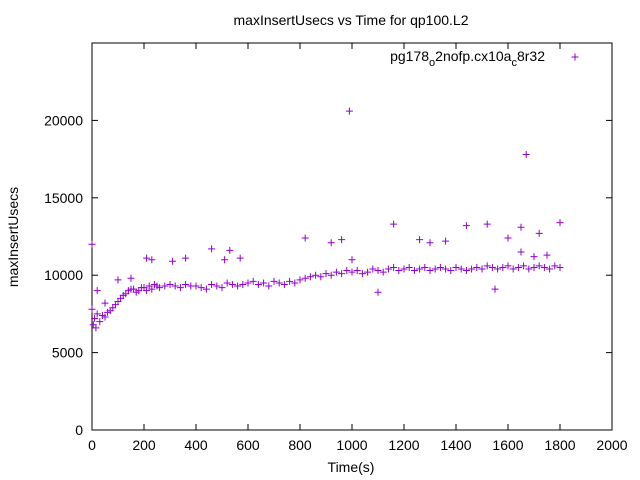 The image size is (640, 480). What do you see at coordinates (455, 445) in the screenshot?
I see `x-tick-label: 1400` at bounding box center [455, 445].